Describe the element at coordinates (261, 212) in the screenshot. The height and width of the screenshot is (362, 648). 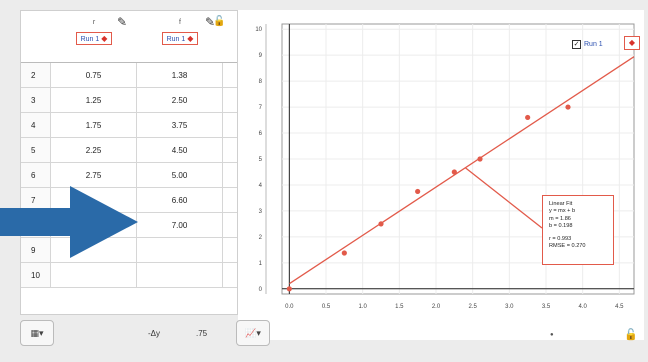
I see `y-tick-label: 3` at that location.